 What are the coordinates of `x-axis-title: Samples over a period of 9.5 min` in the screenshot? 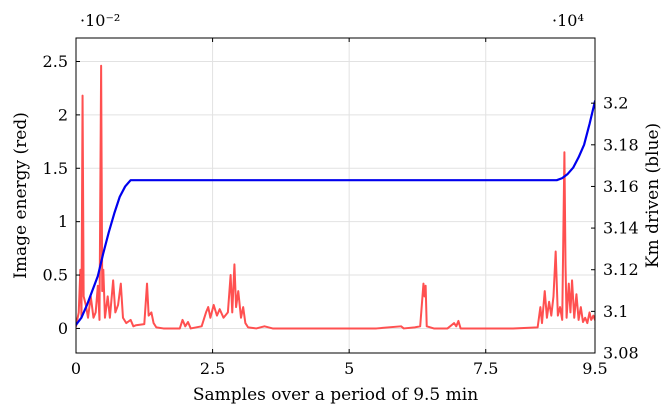 It's located at (335, 395).